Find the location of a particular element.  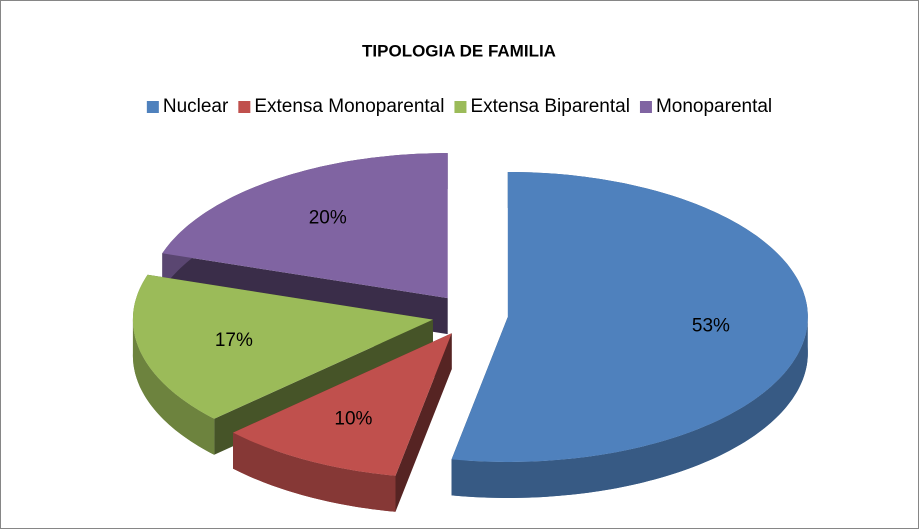

legend-label: Nuclear is located at coordinates (196, 106).